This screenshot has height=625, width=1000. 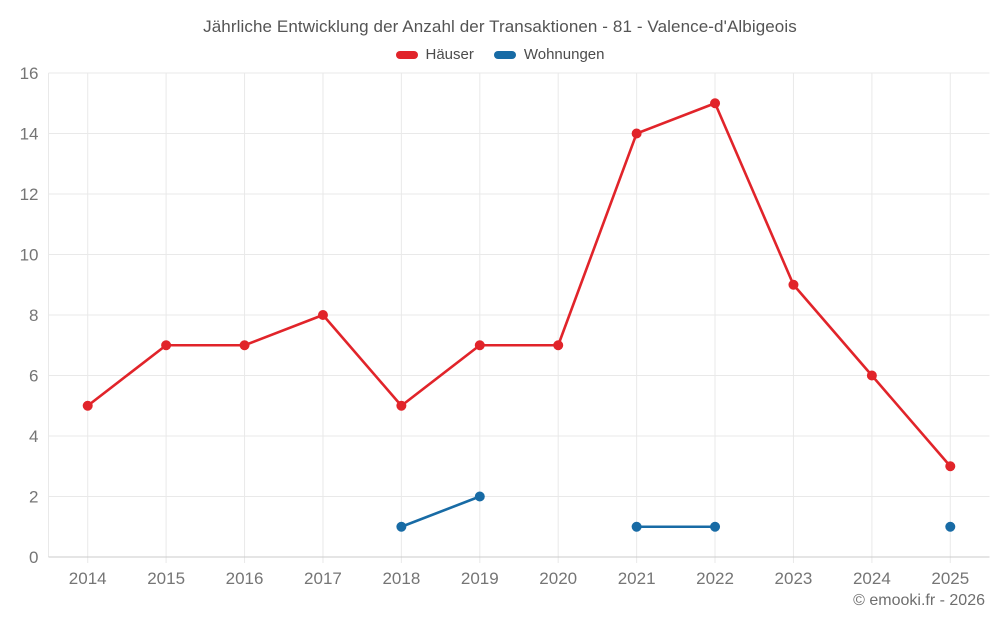 What do you see at coordinates (871, 375) in the screenshot?
I see `data-point-häuser-2024` at bounding box center [871, 375].